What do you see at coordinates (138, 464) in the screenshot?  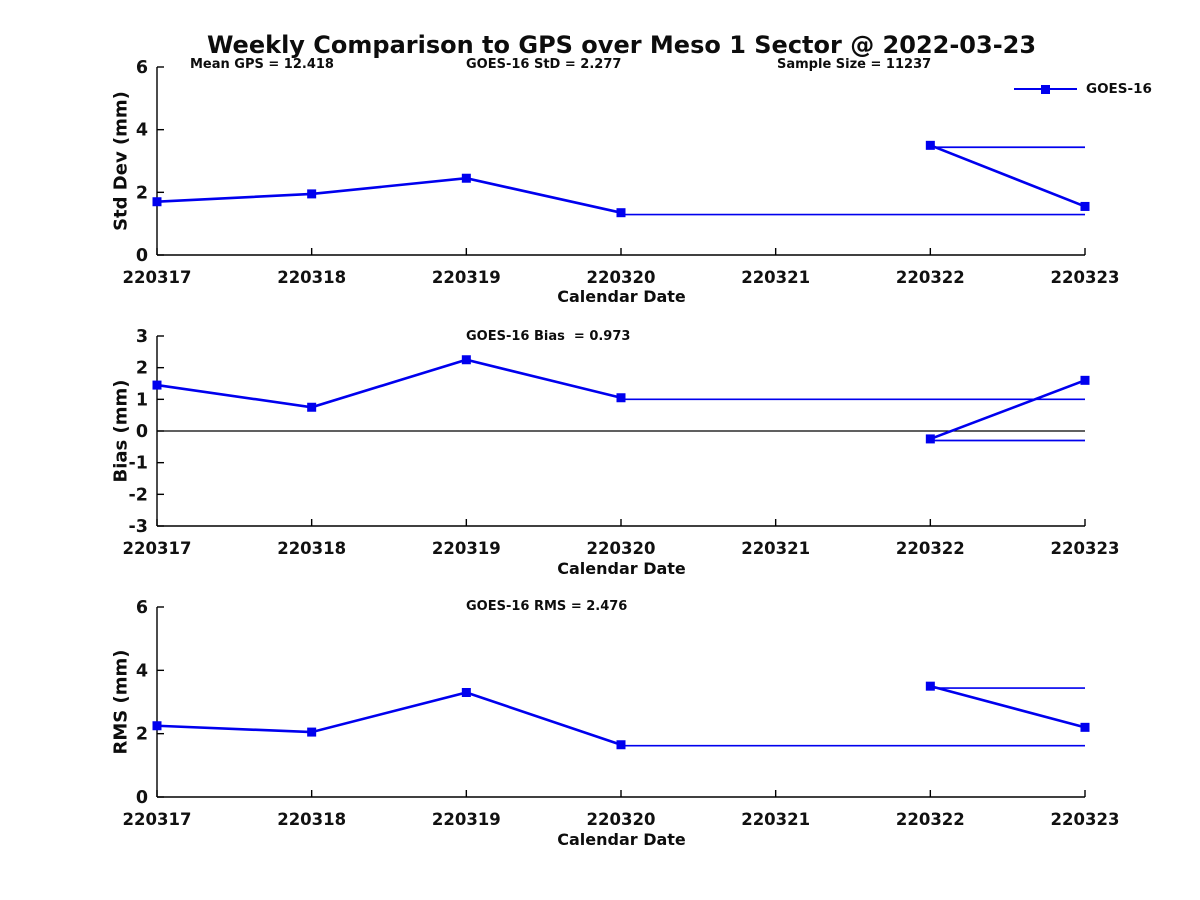 I see `y-tick-label: -1` at bounding box center [138, 464].